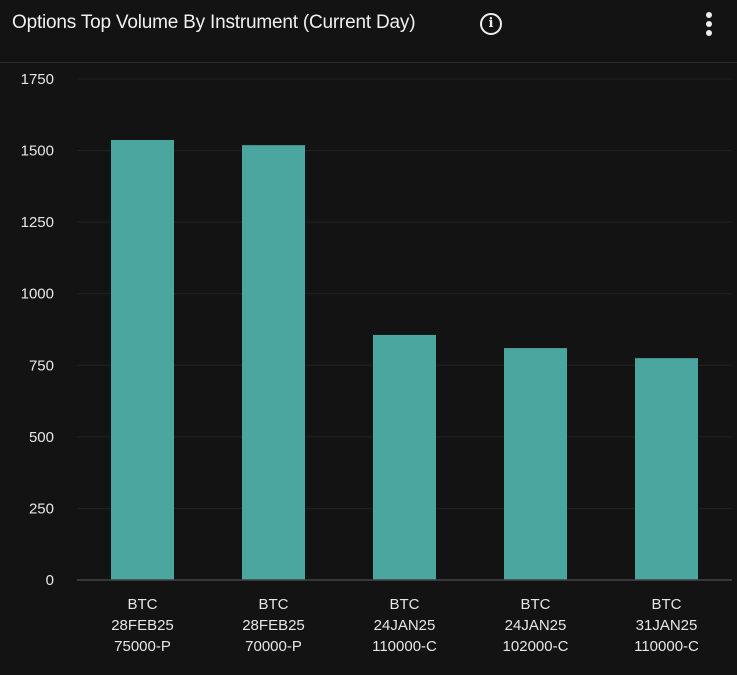 The height and width of the screenshot is (675, 737). Describe the element at coordinates (37, 222) in the screenshot. I see `y-tick-label: 1250` at that location.